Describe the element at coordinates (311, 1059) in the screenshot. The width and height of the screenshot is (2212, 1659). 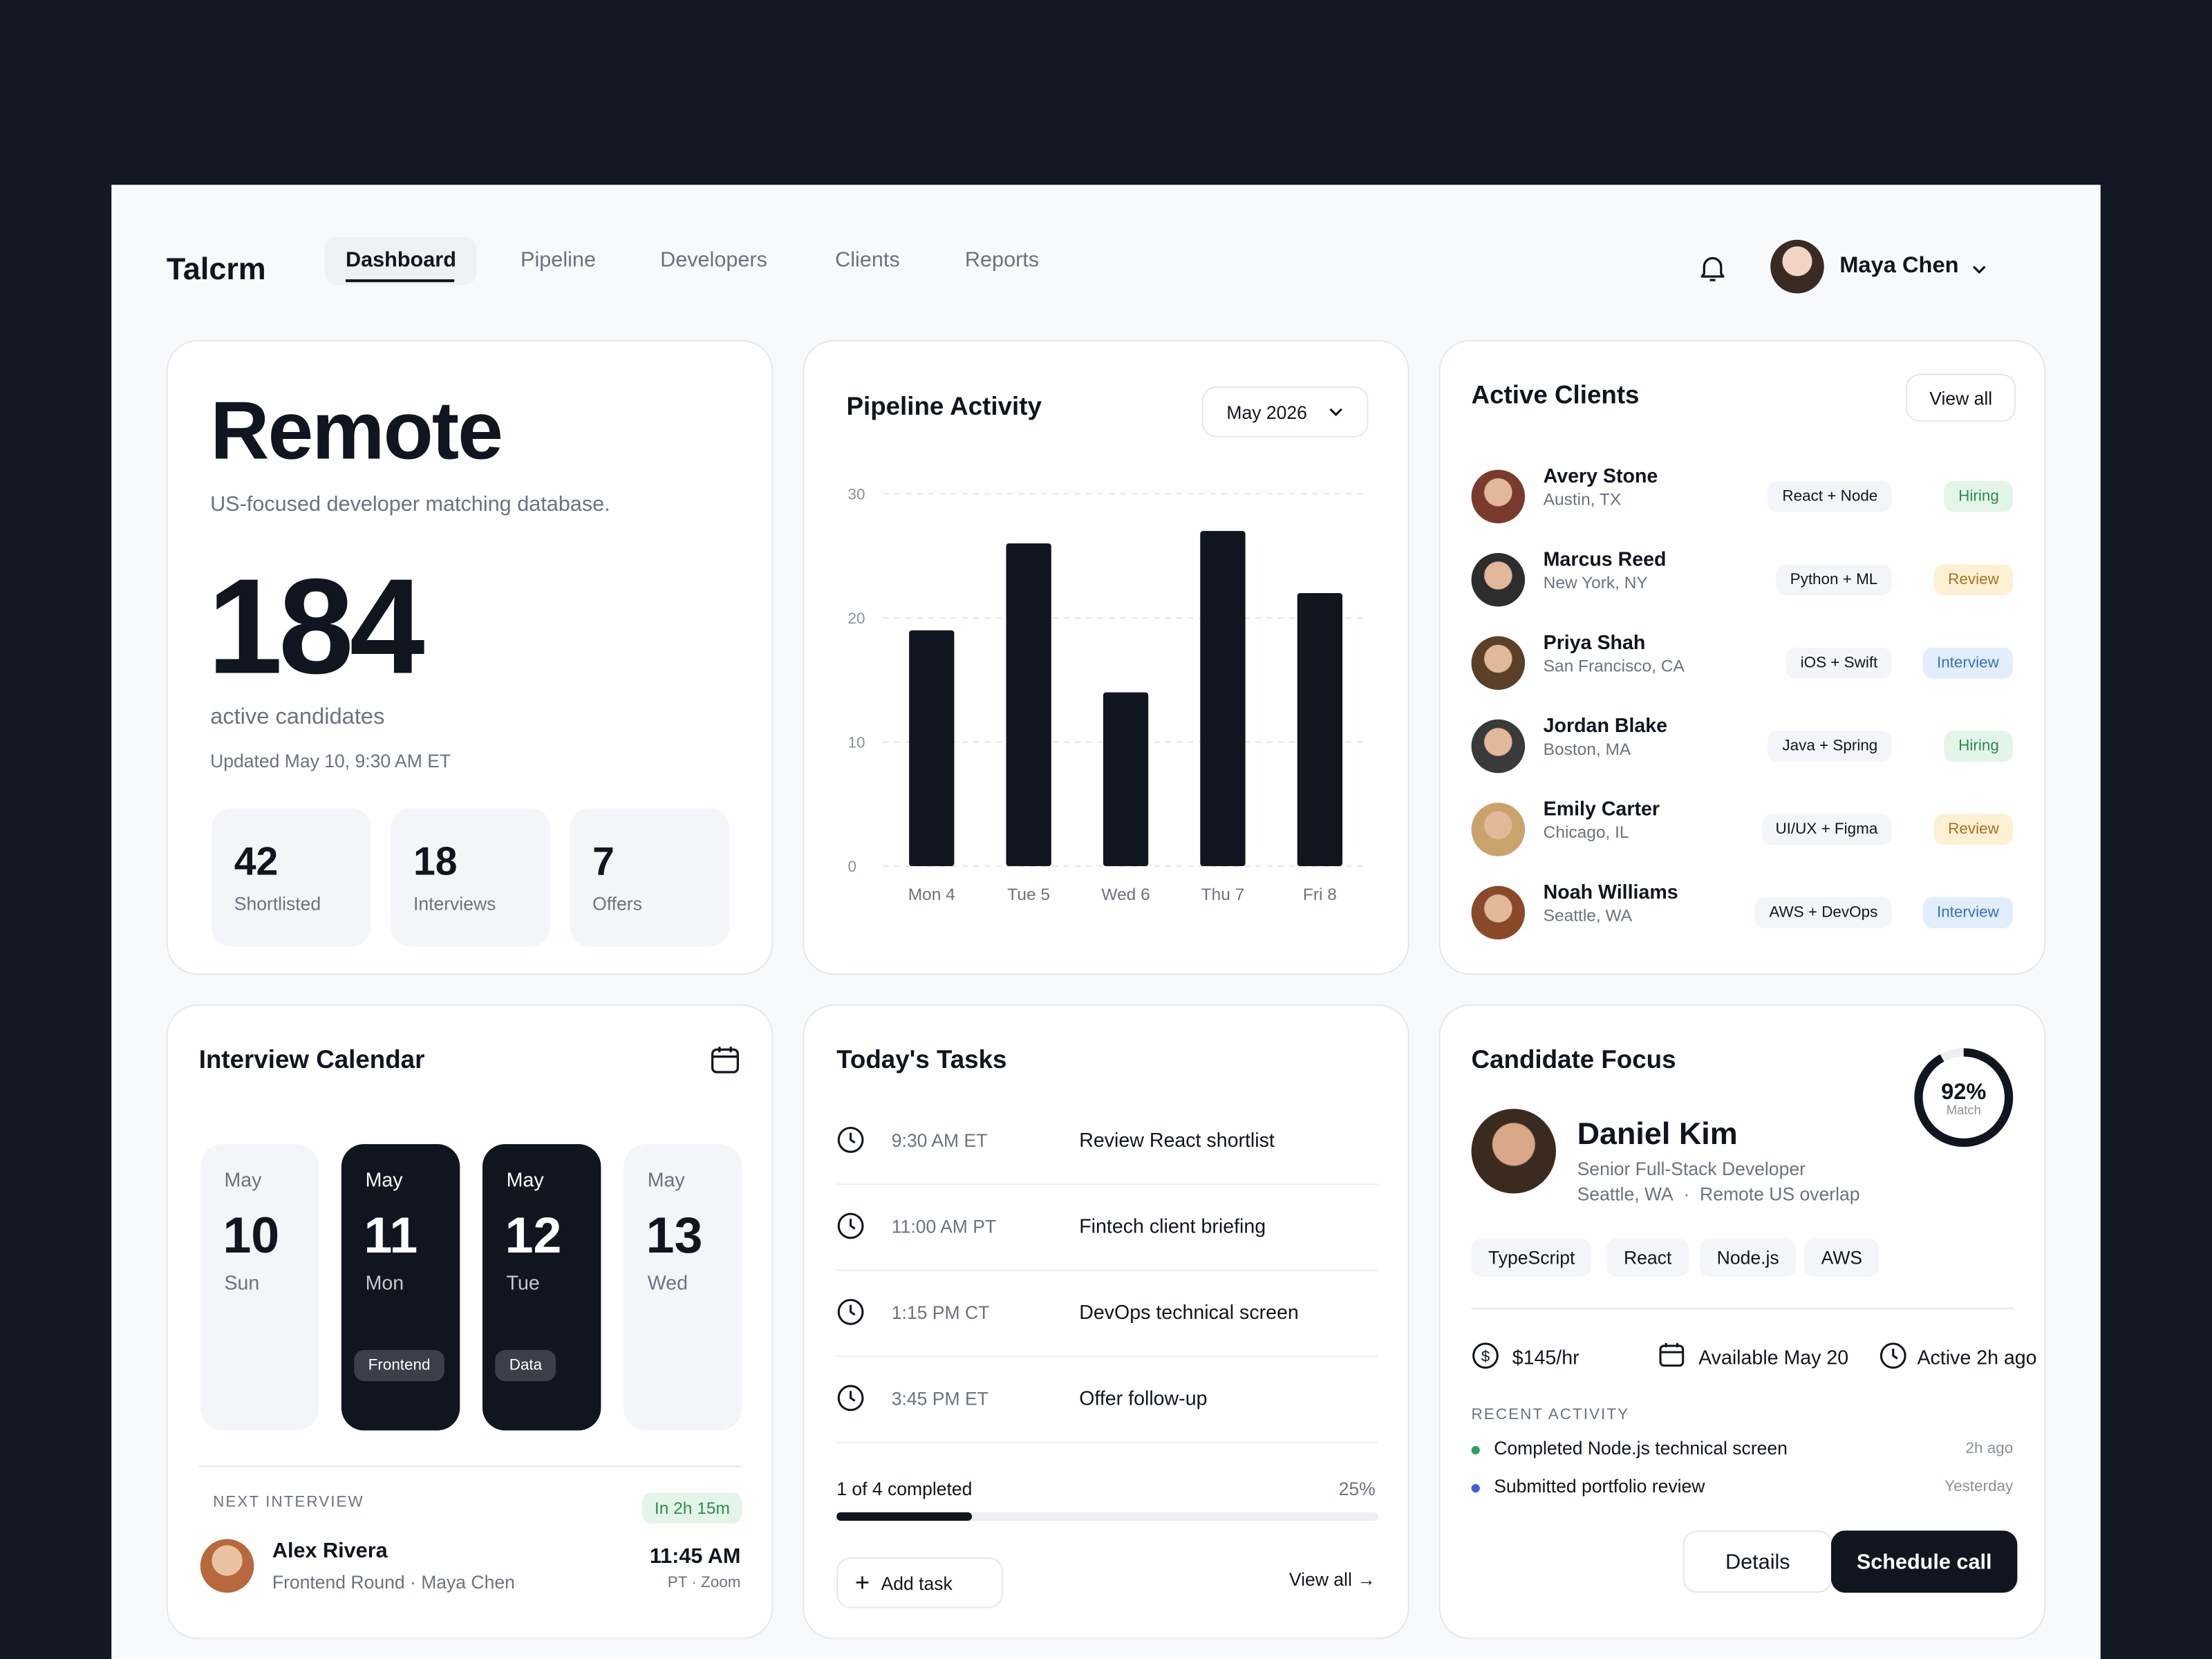
I see `calendar-title: Interview Calendar` at that location.